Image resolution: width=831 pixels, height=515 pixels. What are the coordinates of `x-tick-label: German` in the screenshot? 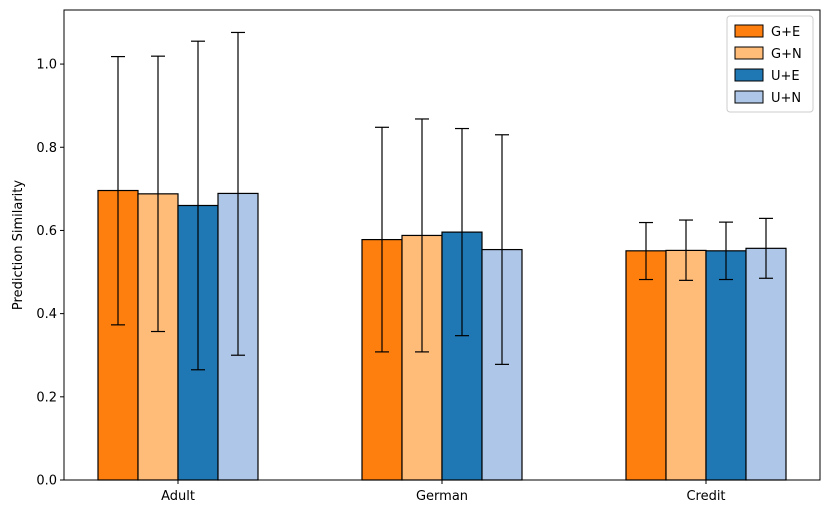 It's located at (442, 496).